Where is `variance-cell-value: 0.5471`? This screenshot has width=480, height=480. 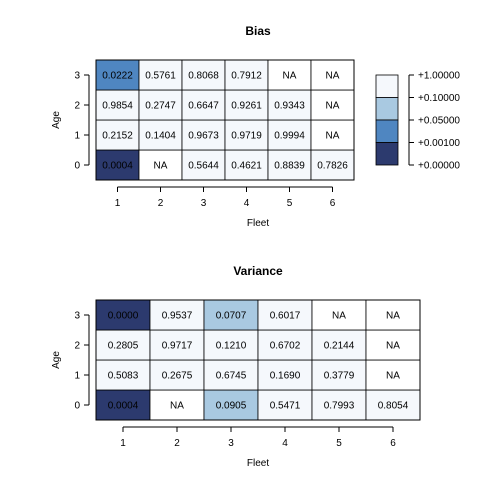 variance-cell-value: 0.5471 is located at coordinates (285, 406).